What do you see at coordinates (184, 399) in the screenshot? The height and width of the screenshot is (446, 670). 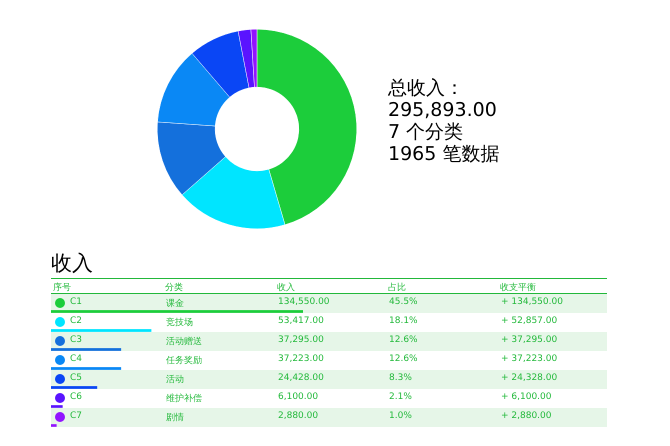 I see `text: 维护补偿` at bounding box center [184, 399].